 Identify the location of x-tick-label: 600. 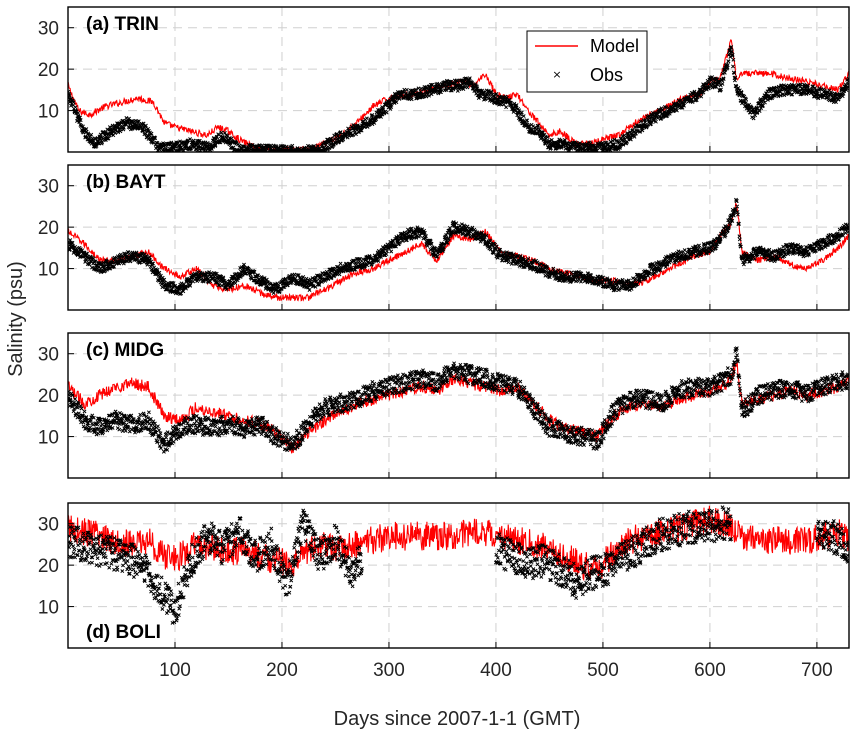
(710, 670).